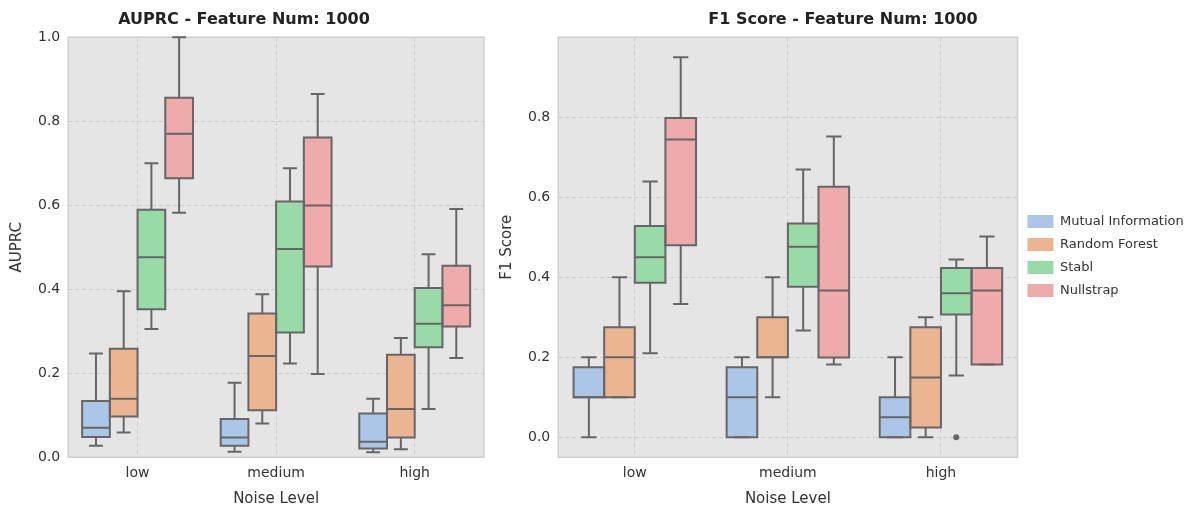  I want to click on legend-label: Nullstrap, so click(1089, 289).